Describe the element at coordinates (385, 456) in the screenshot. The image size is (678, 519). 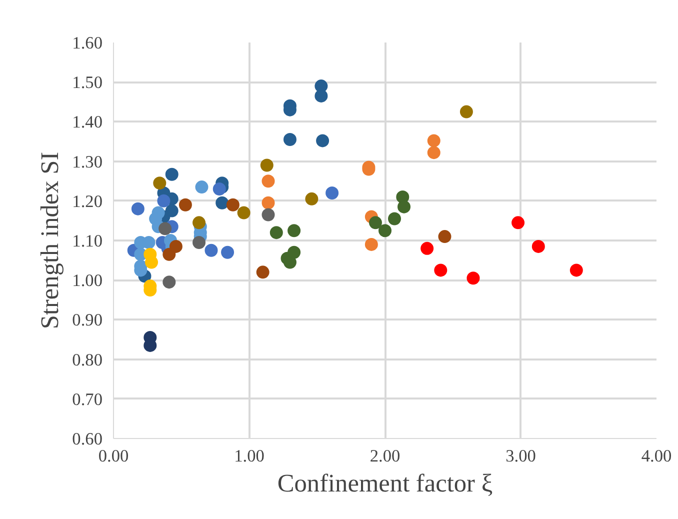
I see `x-tick-label: 2.00` at that location.